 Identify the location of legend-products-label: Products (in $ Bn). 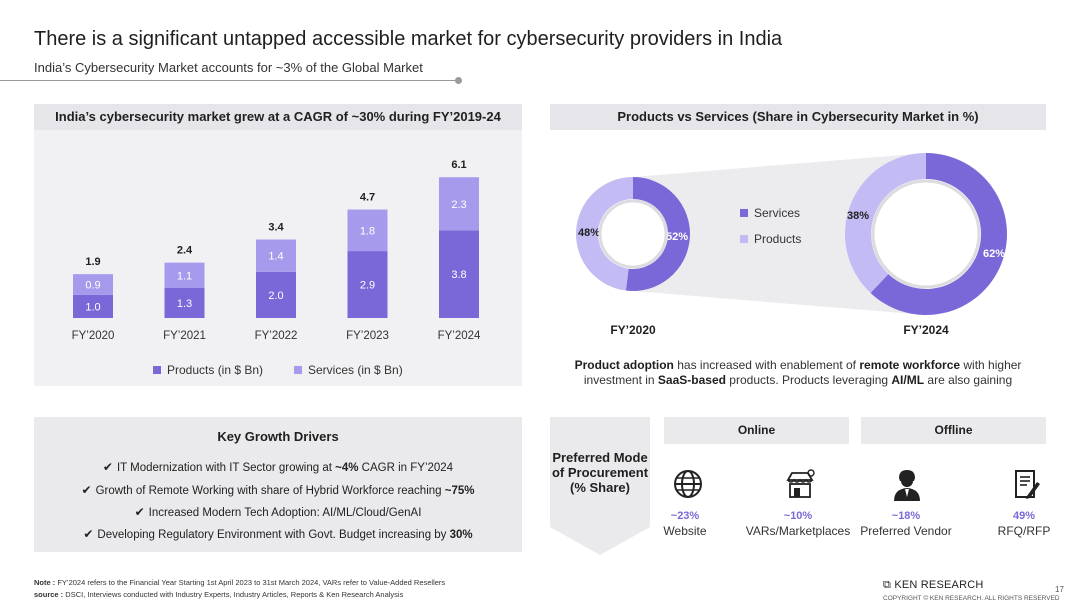
(215, 370).